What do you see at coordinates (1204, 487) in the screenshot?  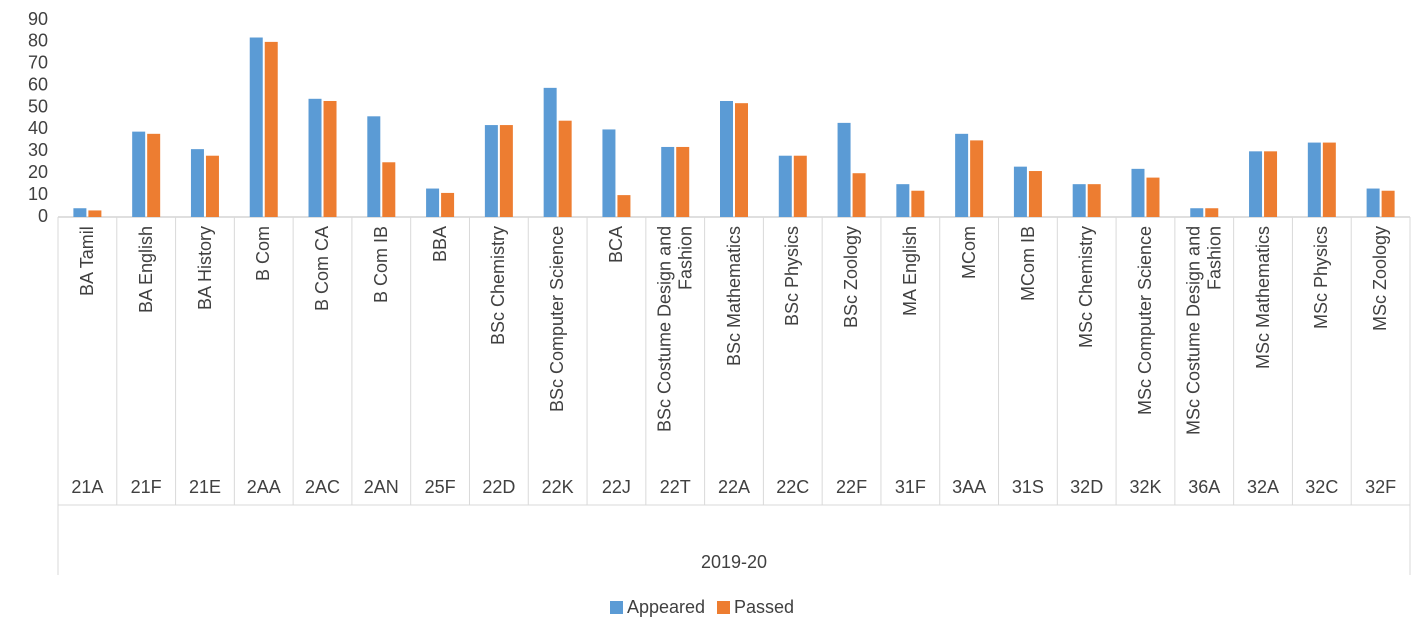 I see `category-code: 36A` at bounding box center [1204, 487].